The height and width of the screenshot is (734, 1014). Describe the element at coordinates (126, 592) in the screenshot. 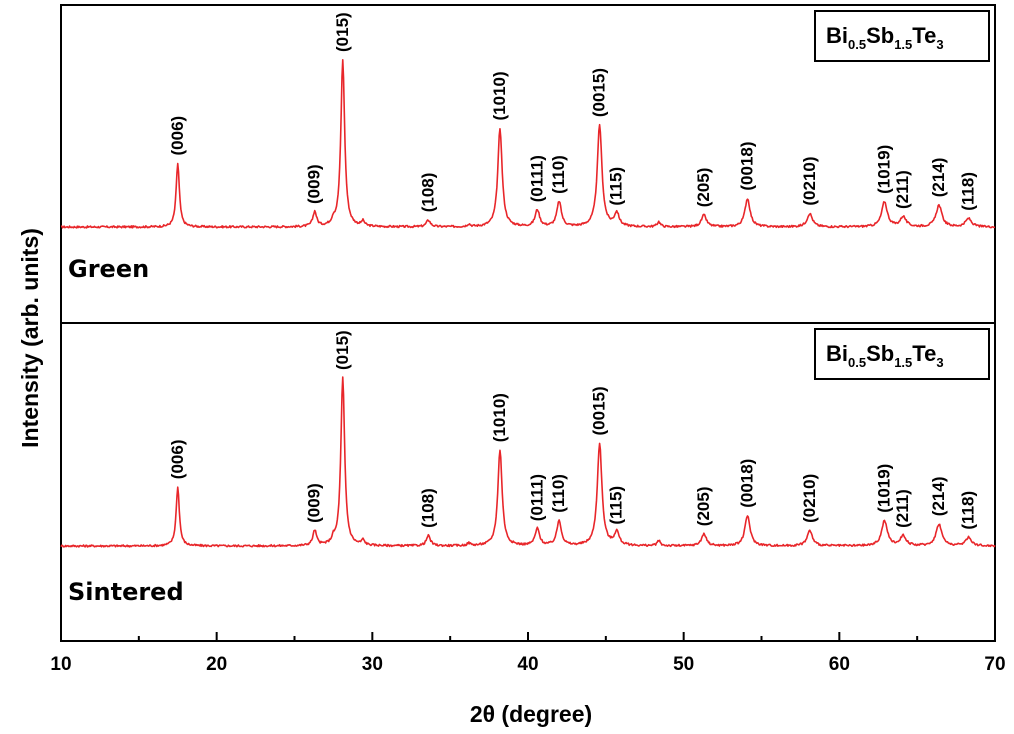

I see `panel-name-label: Sintered` at that location.